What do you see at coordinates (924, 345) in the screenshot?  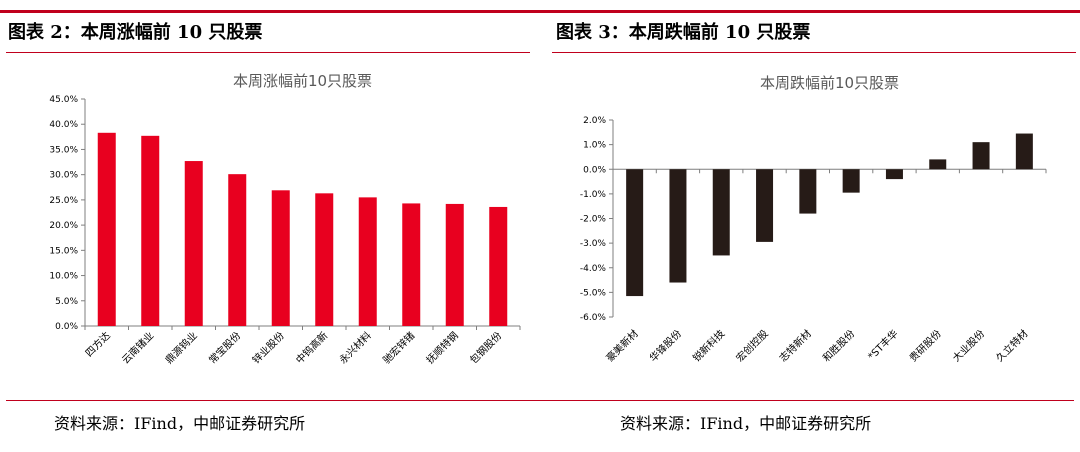 I see `category-label: 贵研股份` at bounding box center [924, 345].